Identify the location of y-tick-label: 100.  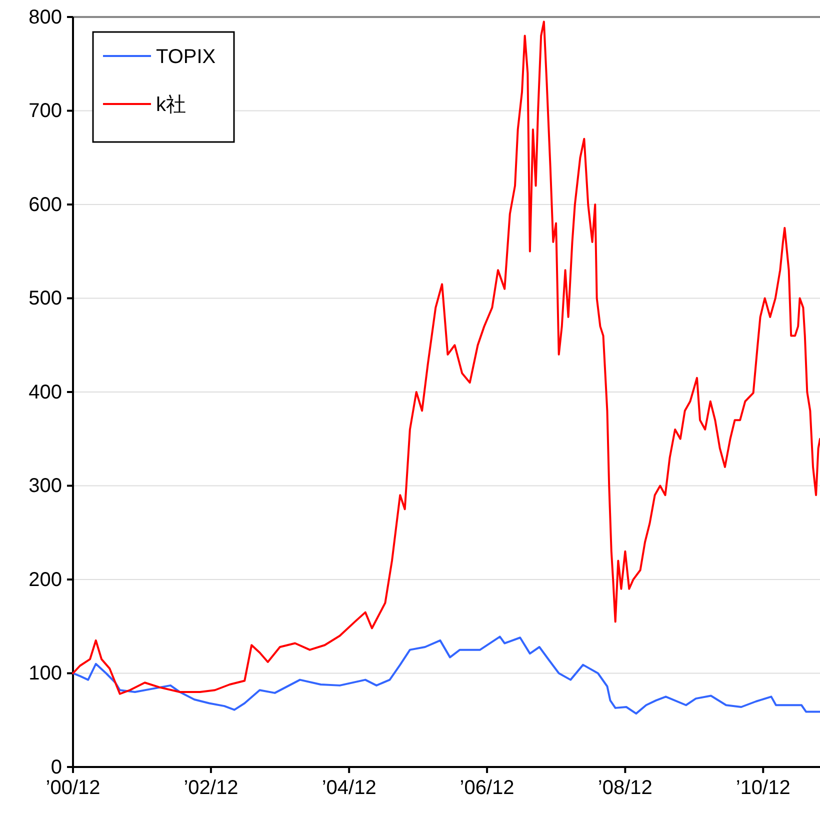
(45, 673).